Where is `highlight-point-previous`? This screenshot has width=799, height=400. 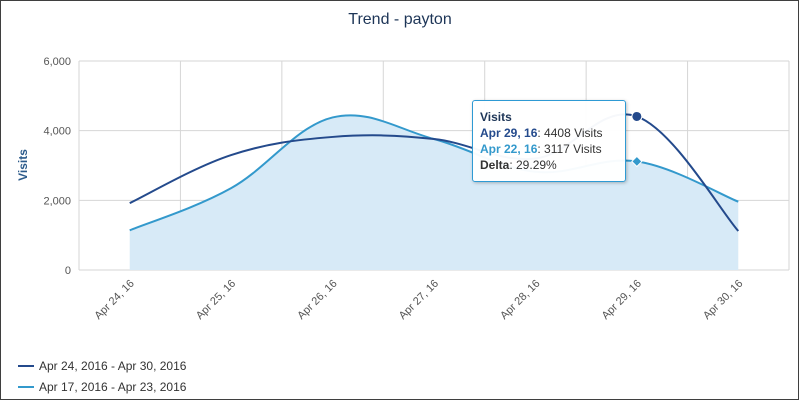 highlight-point-previous is located at coordinates (637, 161).